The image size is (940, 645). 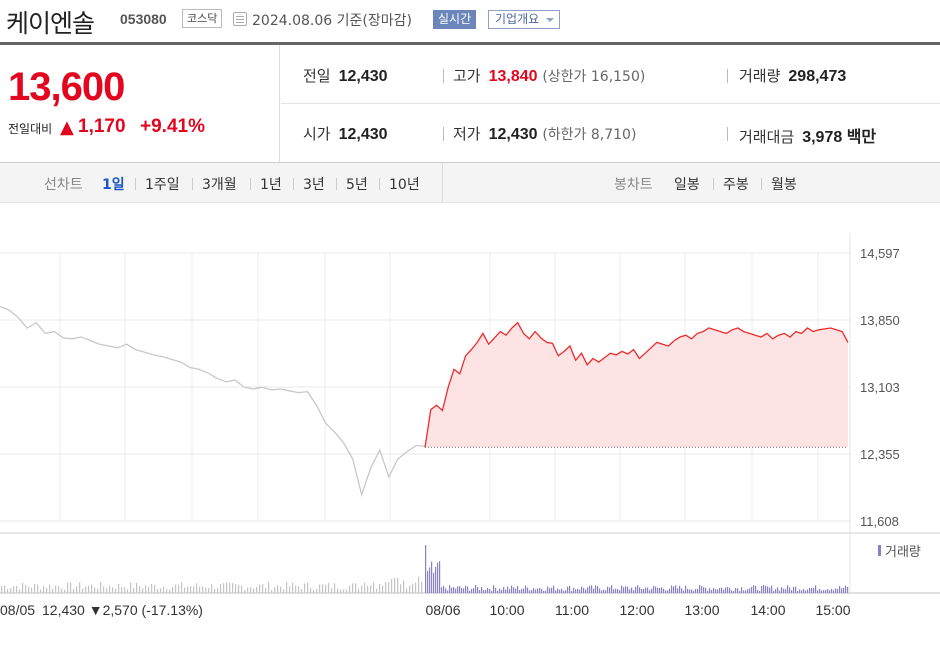 What do you see at coordinates (736, 185) in the screenshot?
I see `tab-weekly-candle: 주봉` at bounding box center [736, 185].